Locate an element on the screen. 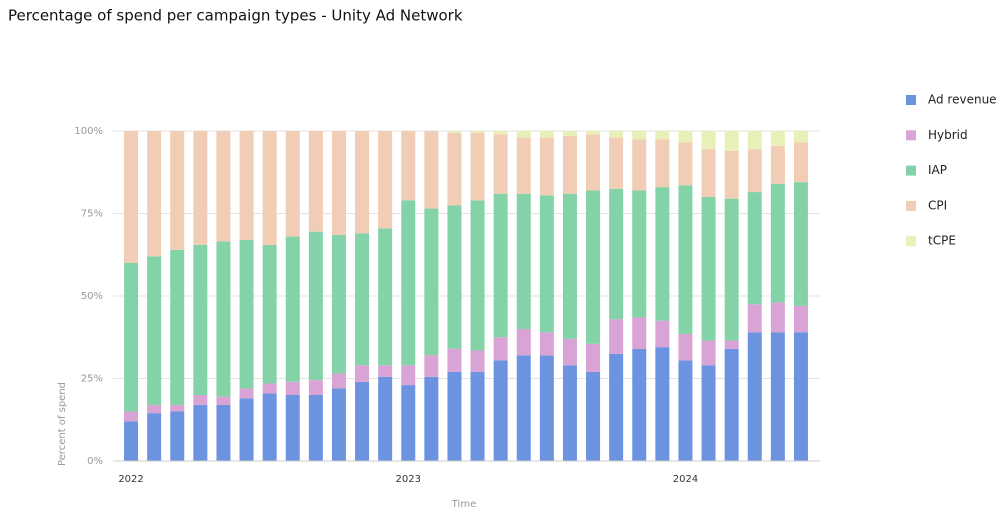 The image size is (1005, 516). legend-label: Hybrid is located at coordinates (948, 135).